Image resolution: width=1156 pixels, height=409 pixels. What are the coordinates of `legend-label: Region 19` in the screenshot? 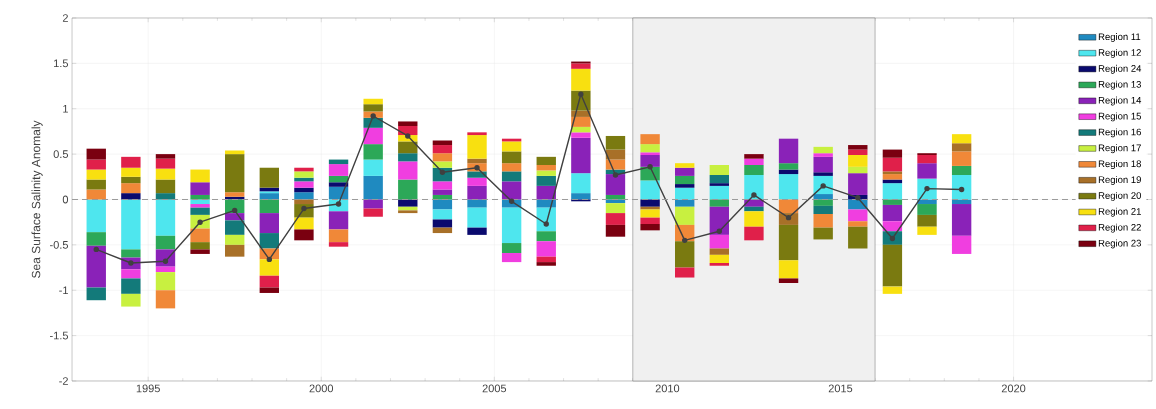 It's located at (1119, 180).